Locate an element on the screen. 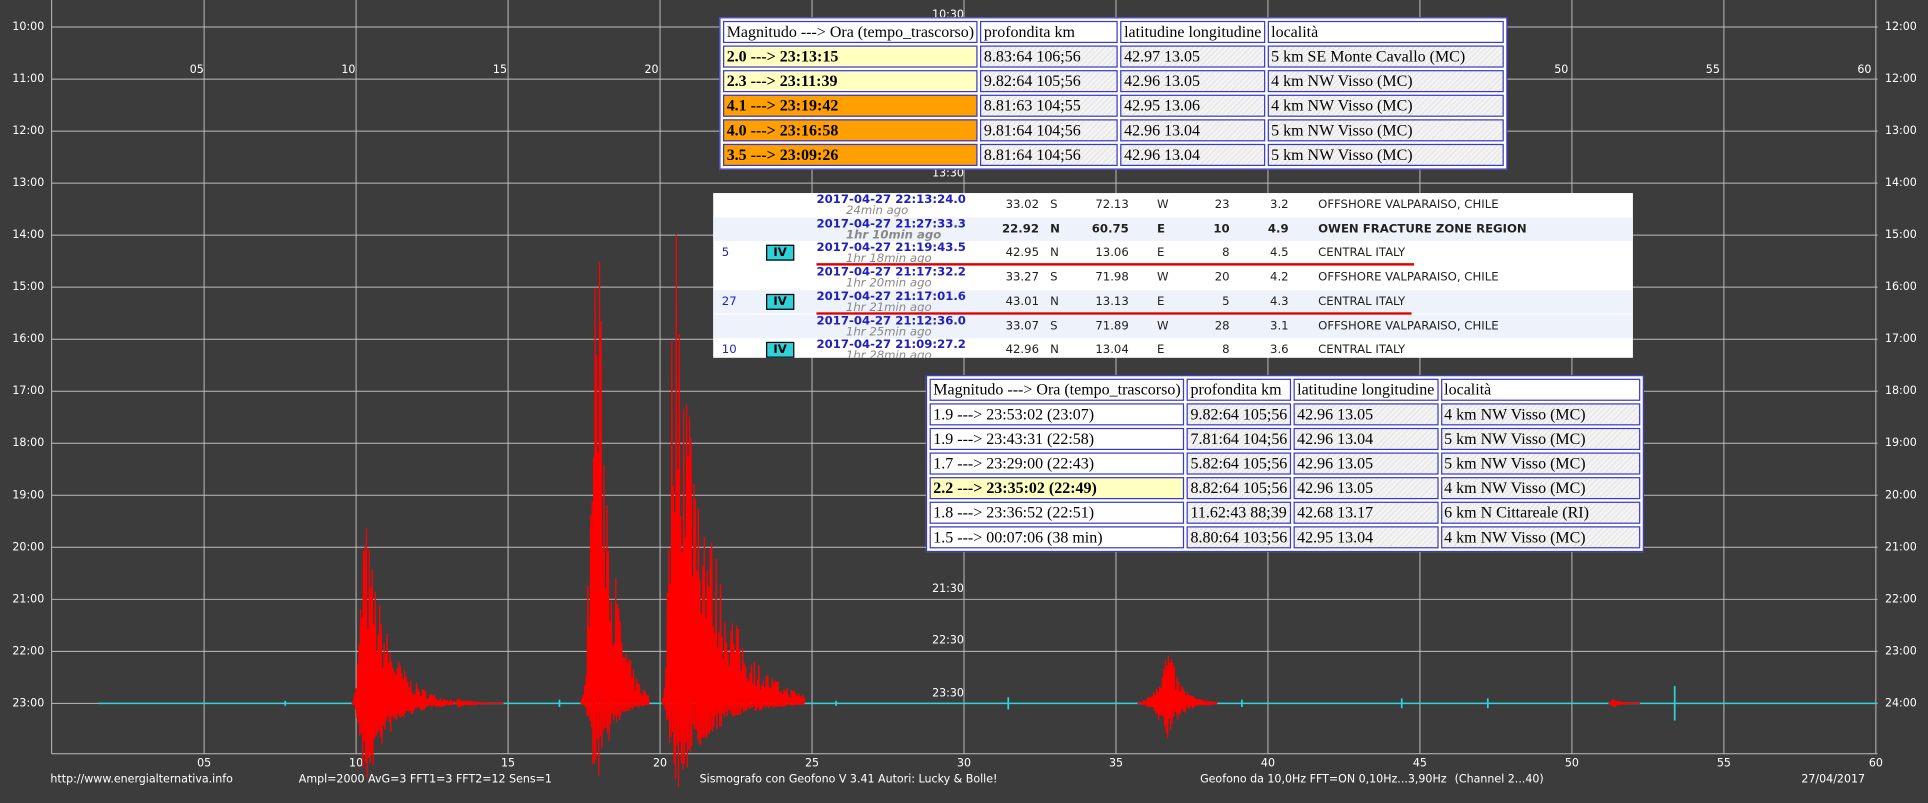 This screenshot has height=803, width=1928. x-bottom-label: 05 is located at coordinates (204, 763).